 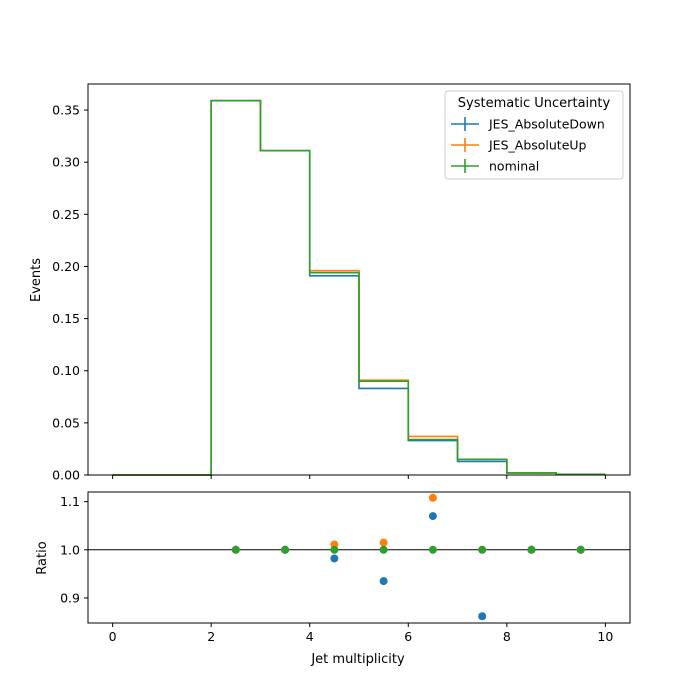 I want to click on legend-item-nominal: nominal, so click(x=495, y=166).